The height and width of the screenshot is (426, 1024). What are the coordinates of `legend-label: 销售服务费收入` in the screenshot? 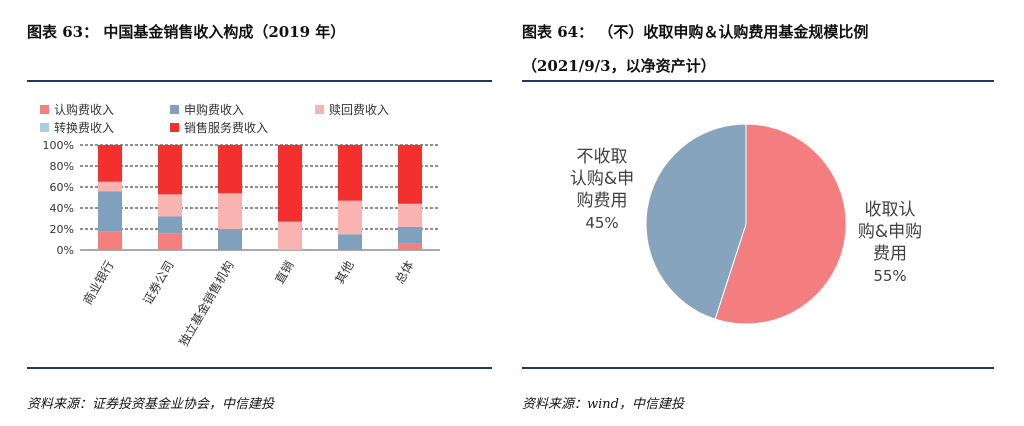 It's located at (226, 127).